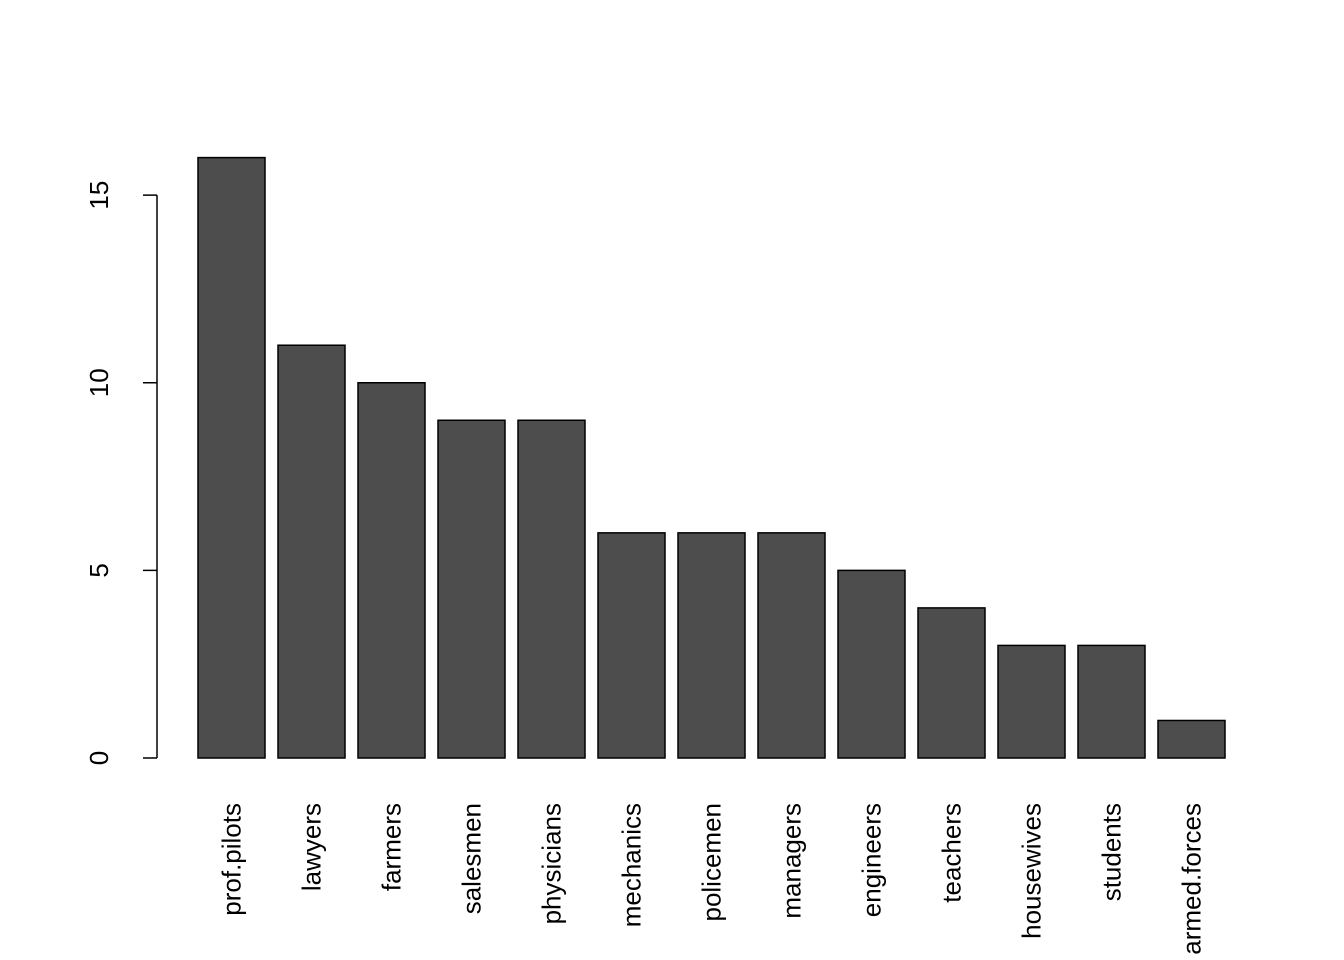  I want to click on y-tick-label: 15, so click(99, 195).